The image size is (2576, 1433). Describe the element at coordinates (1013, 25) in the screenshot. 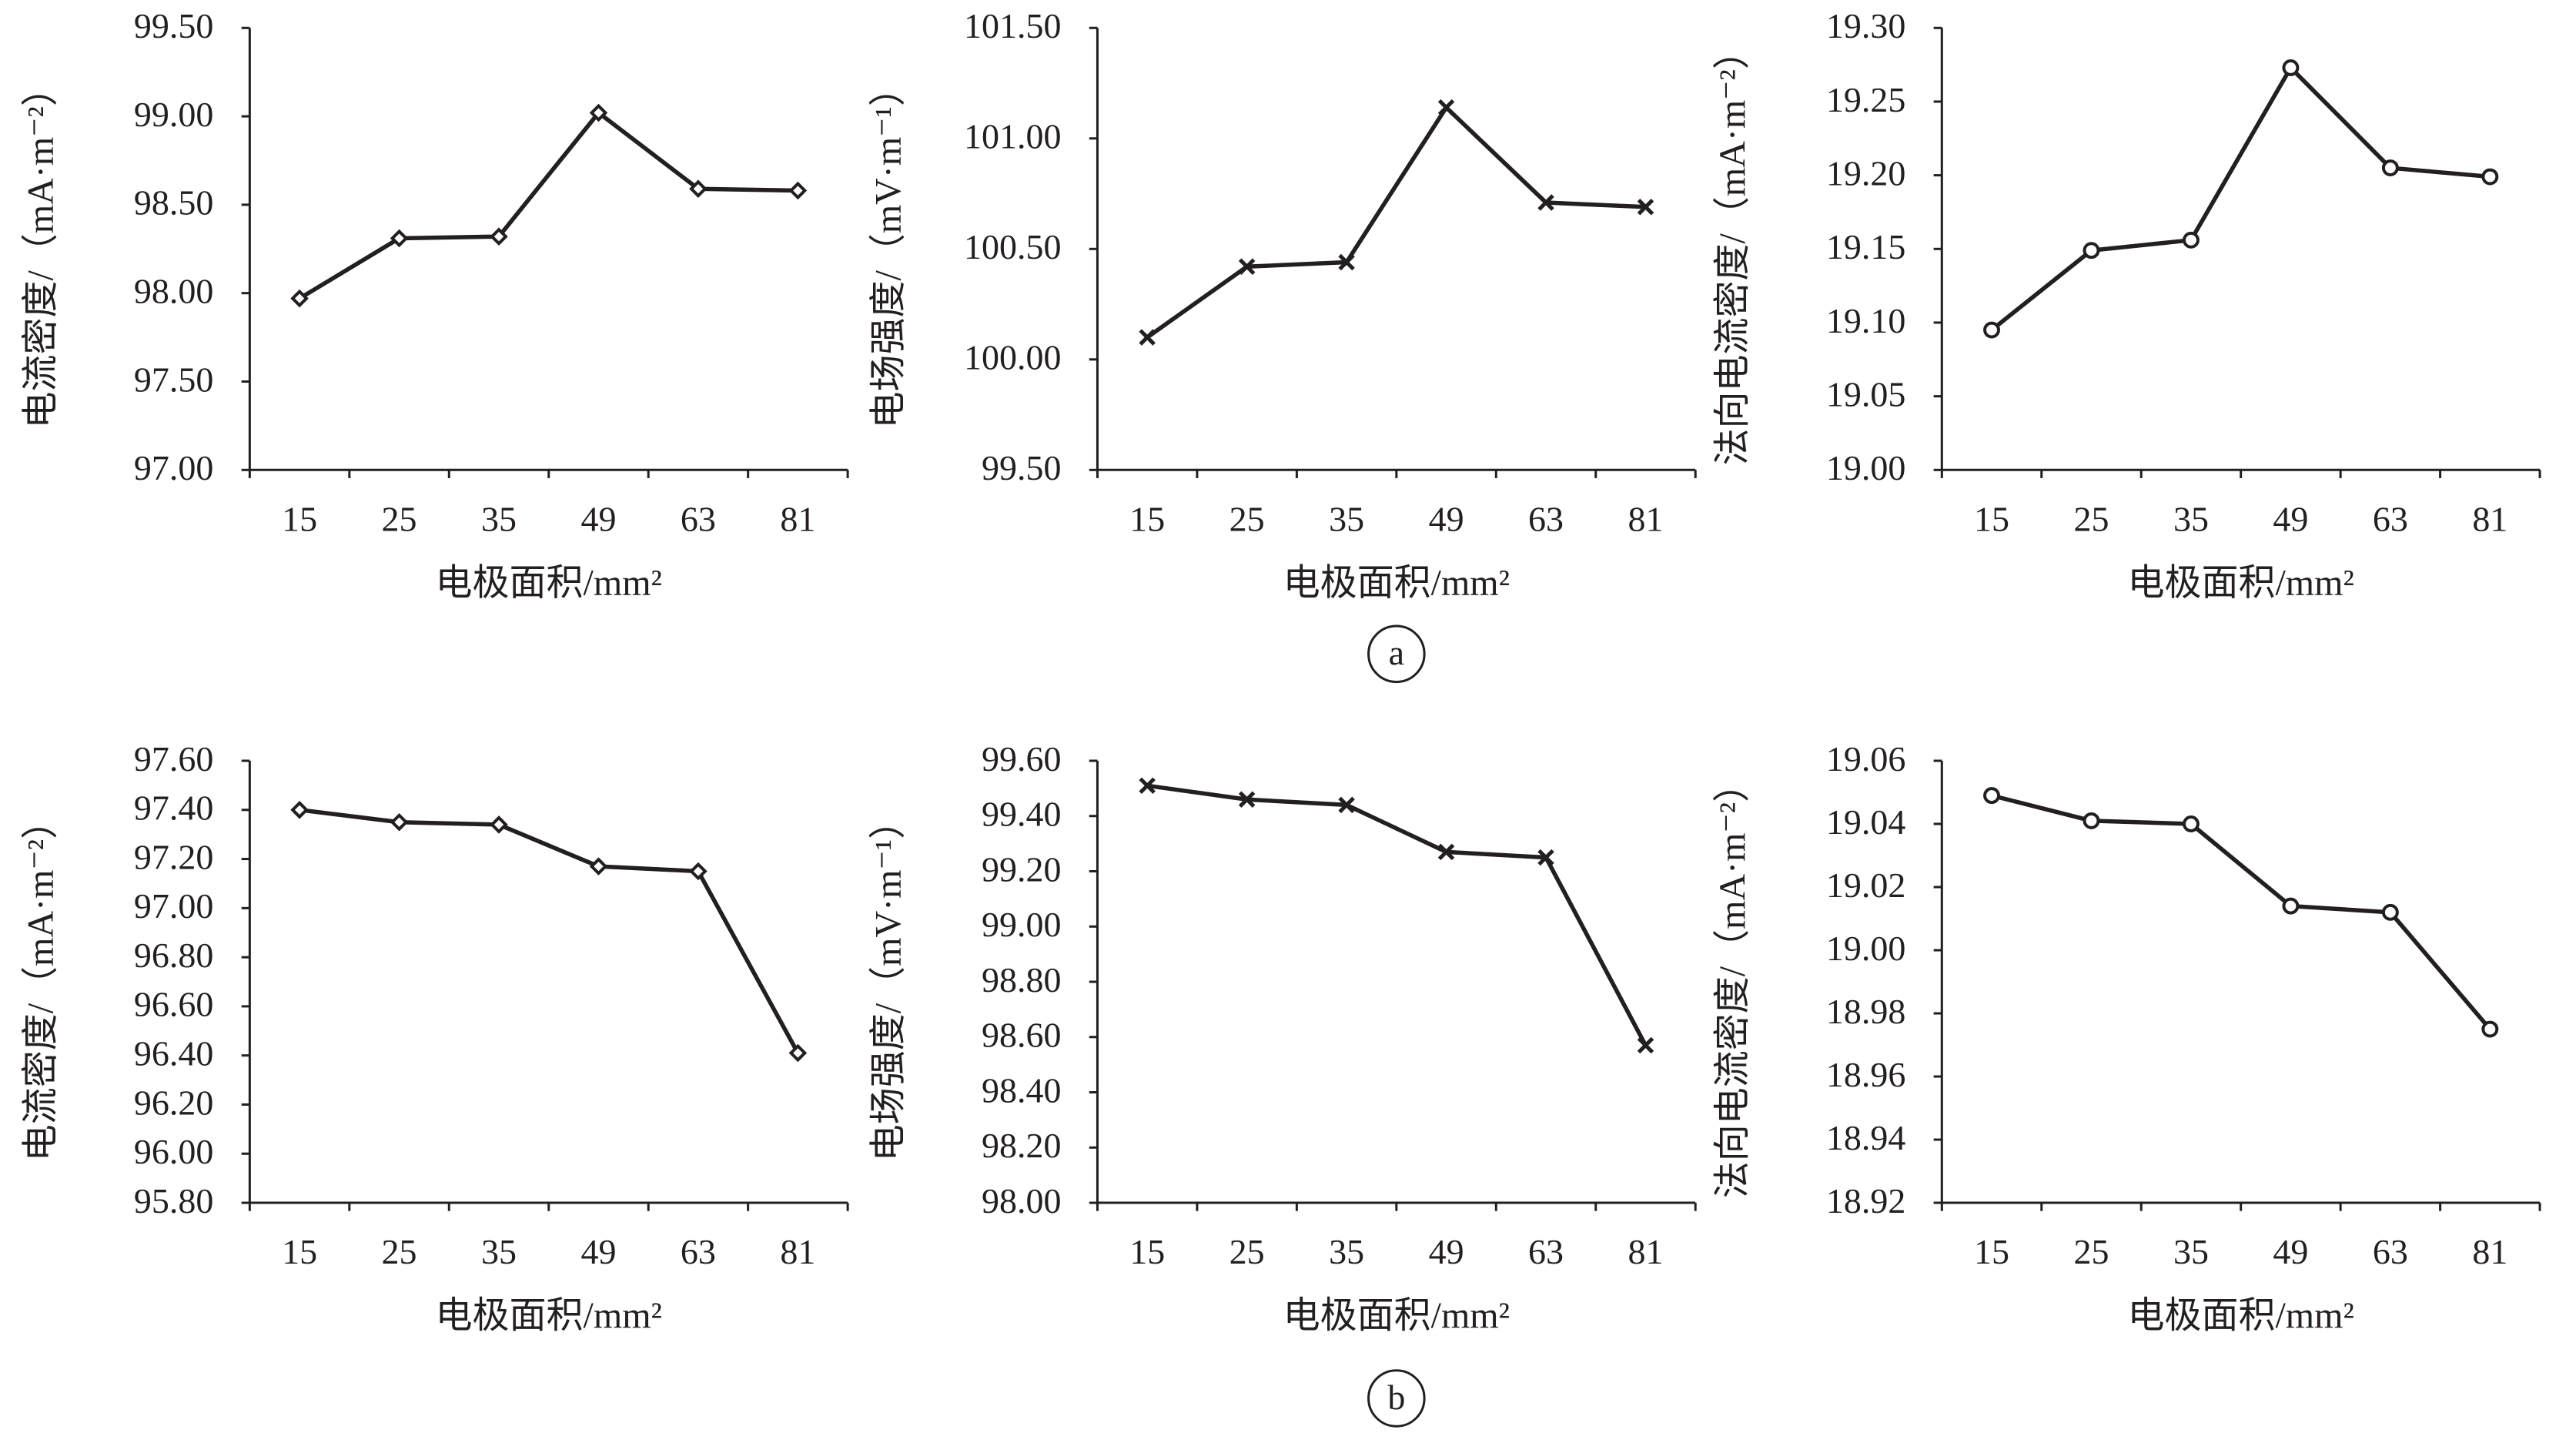

I see `y-tick-label: 101.50` at that location.